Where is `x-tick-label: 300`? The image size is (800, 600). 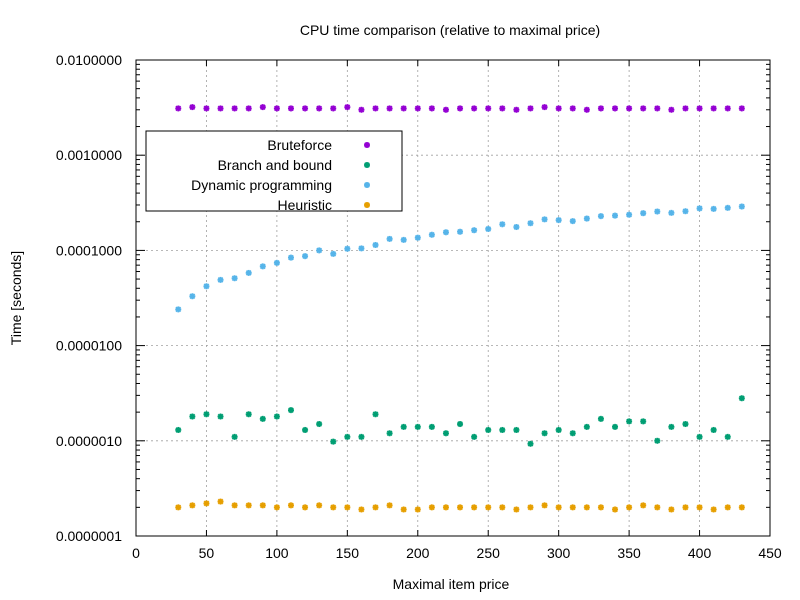
x-tick-label: 300 is located at coordinates (559, 553).